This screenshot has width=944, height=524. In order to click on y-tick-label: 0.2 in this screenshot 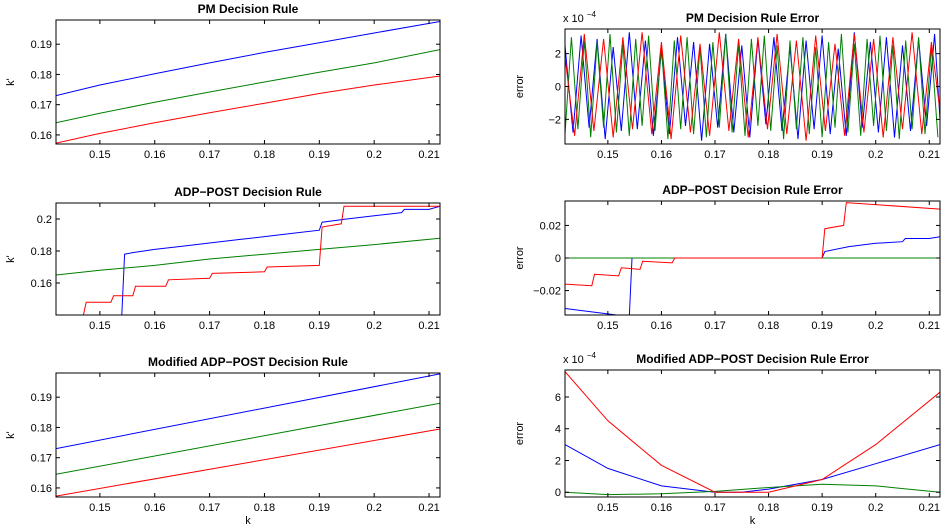, I will do `click(44, 220)`.